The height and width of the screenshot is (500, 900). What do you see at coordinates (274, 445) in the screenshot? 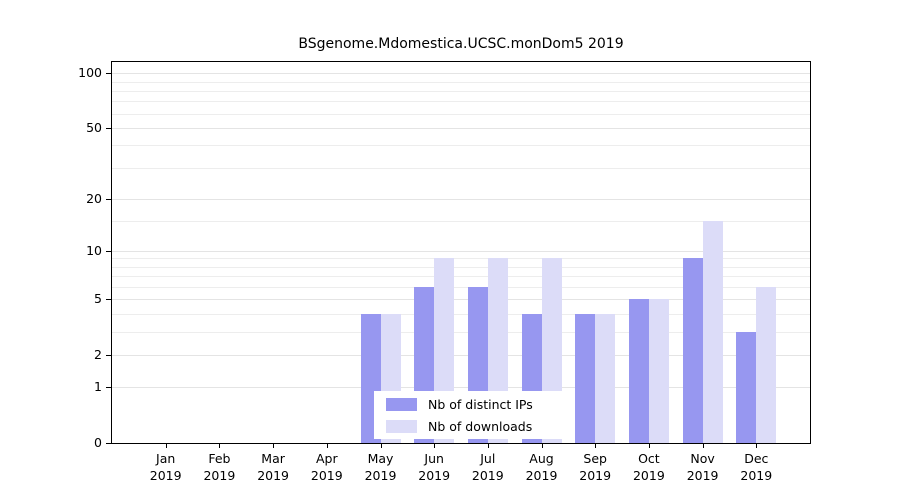
I see `x-tick-mar-2019` at bounding box center [274, 445].